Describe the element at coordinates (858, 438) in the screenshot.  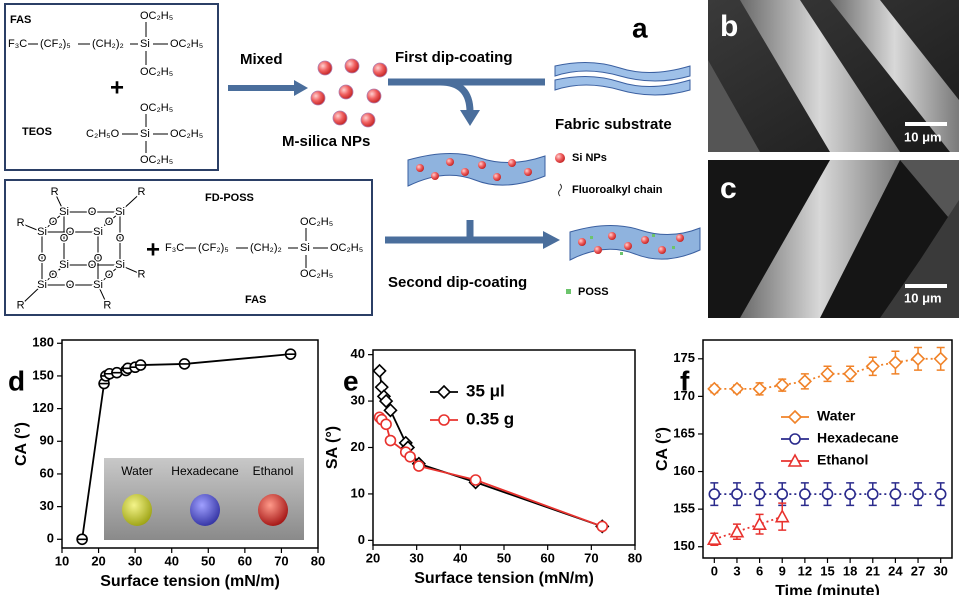
I see `legend-label: Hexadecane` at that location.